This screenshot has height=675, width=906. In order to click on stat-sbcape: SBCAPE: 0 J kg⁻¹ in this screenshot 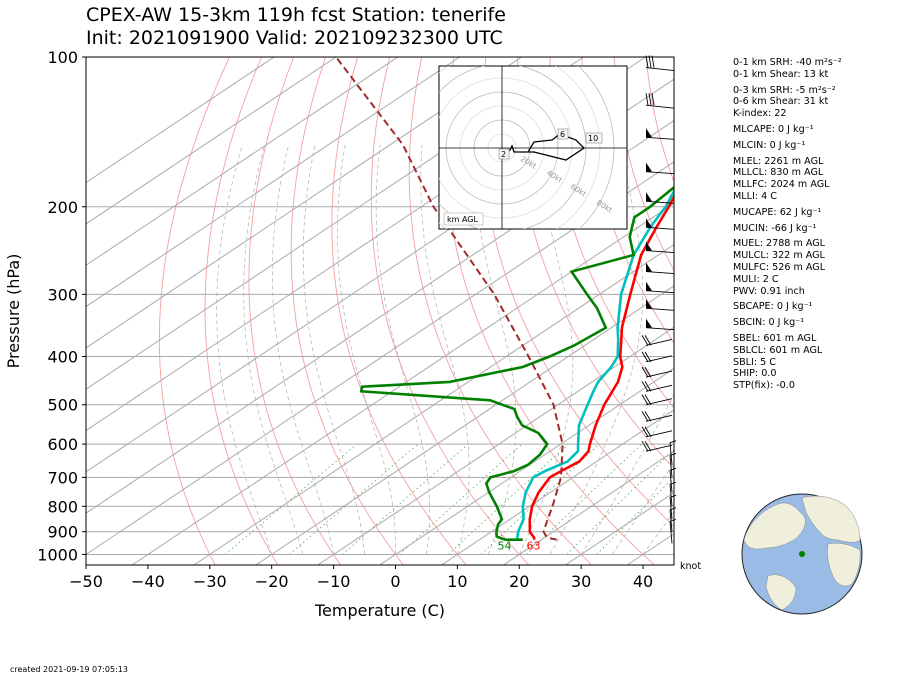, I will do `click(773, 307)`.